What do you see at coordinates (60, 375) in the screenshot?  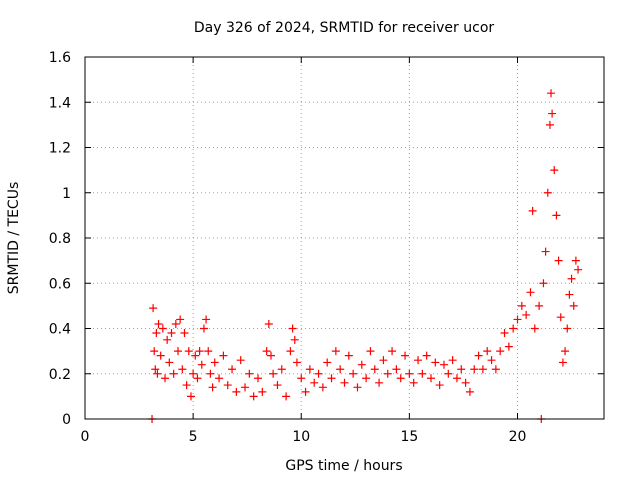 I see `y-tick-label: 0.2` at bounding box center [60, 375].